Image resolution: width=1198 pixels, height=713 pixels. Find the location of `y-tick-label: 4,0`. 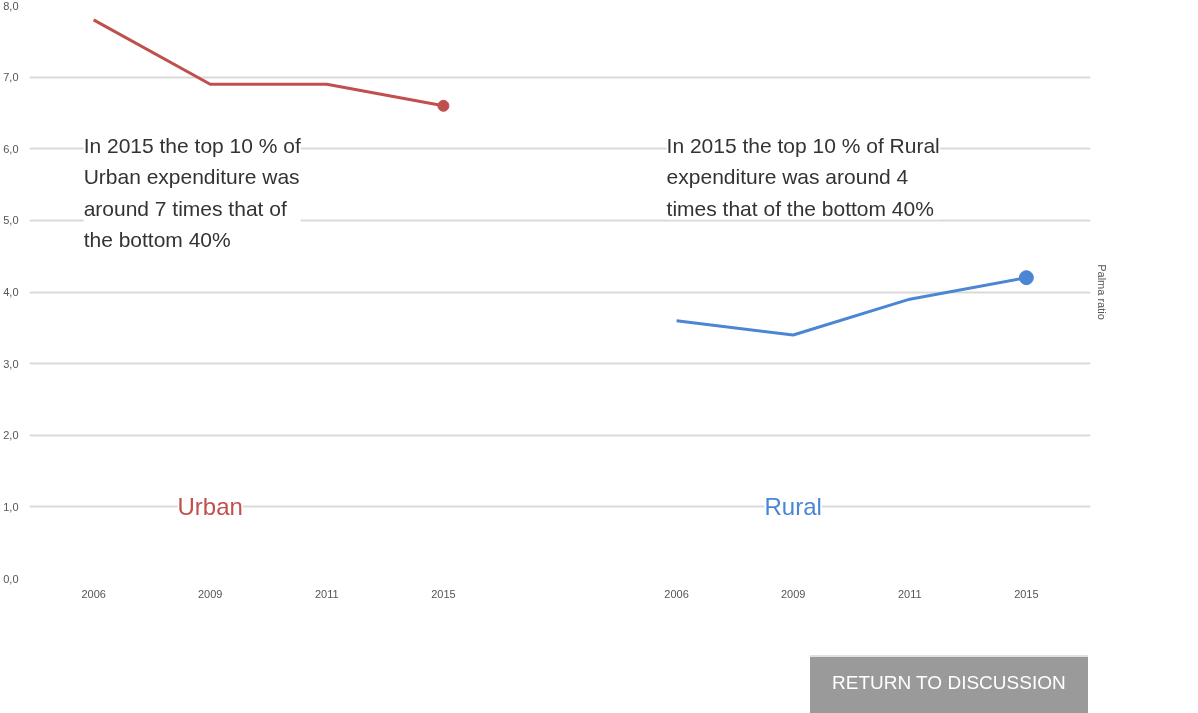

y-tick-label: 4,0 is located at coordinates (11, 292).